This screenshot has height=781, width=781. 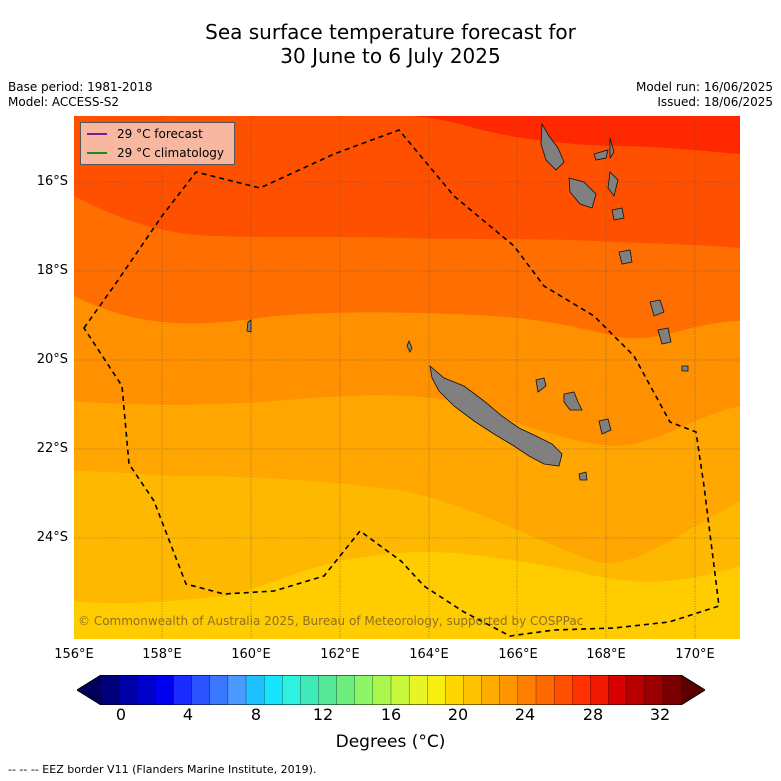 I want to click on espiritu-santo, so click(x=552, y=146).